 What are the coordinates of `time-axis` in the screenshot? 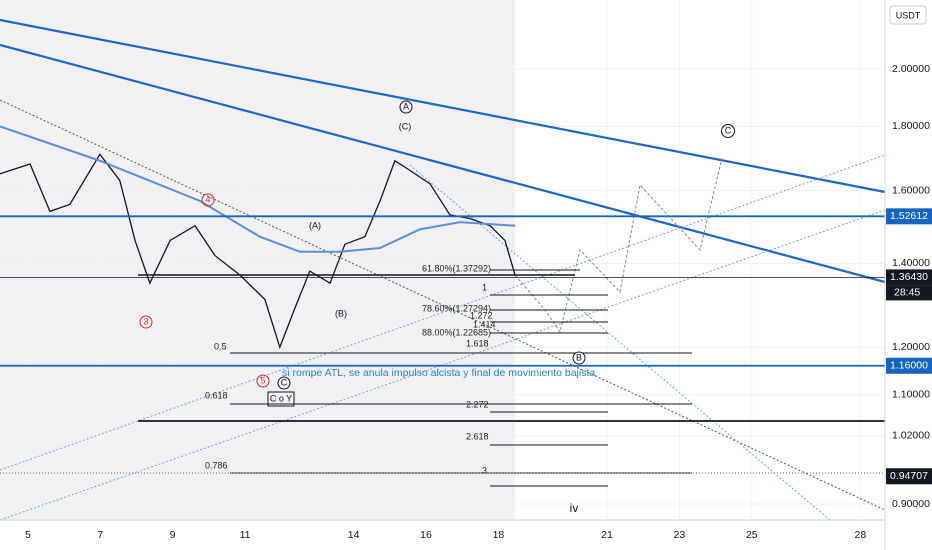 It's located at (442, 535).